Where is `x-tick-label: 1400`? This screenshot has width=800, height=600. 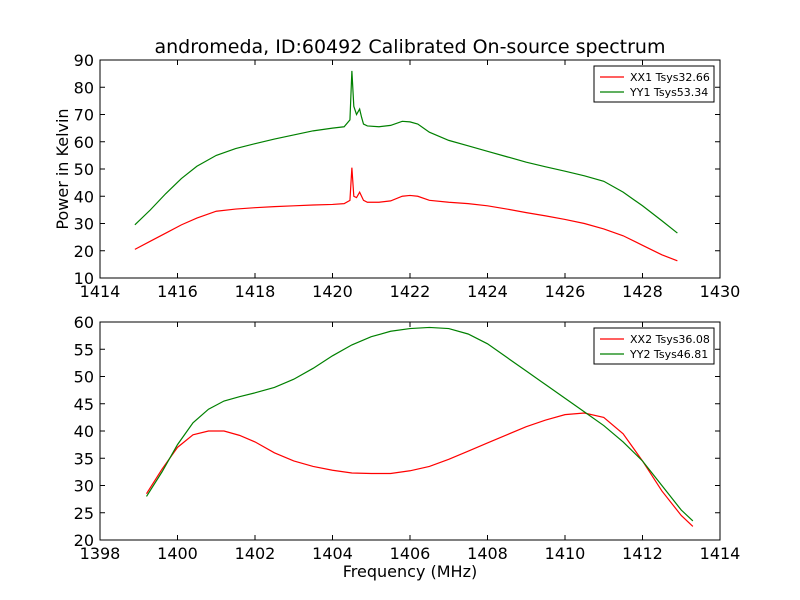
x-tick-label: 1400 is located at coordinates (177, 553).